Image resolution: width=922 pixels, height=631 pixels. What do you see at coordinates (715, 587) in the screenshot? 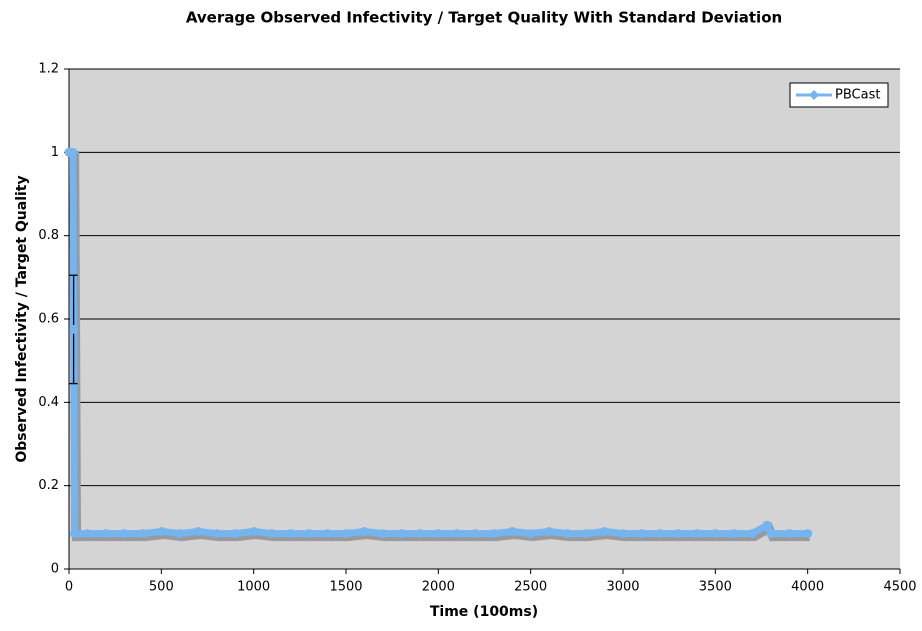
I see `x-tick-label: 3500` at bounding box center [715, 587].